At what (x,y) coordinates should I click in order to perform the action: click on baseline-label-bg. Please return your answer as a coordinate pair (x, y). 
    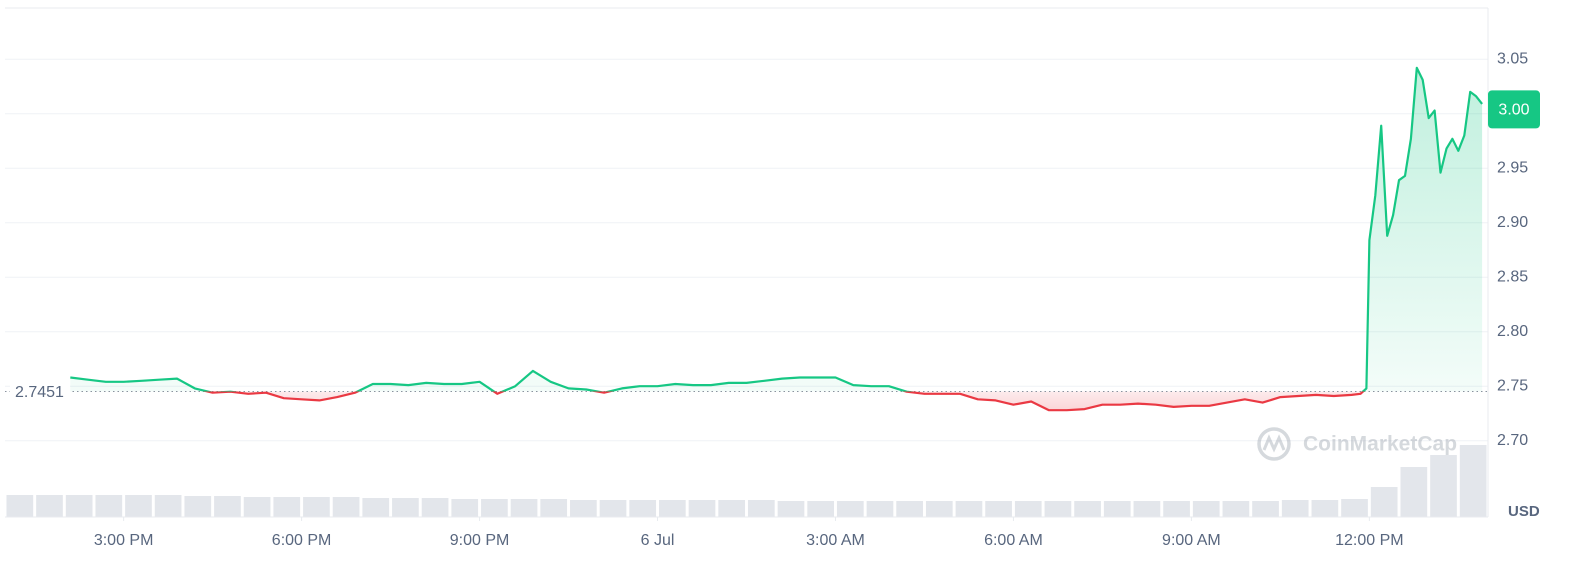
    Looking at the image, I should click on (40, 391).